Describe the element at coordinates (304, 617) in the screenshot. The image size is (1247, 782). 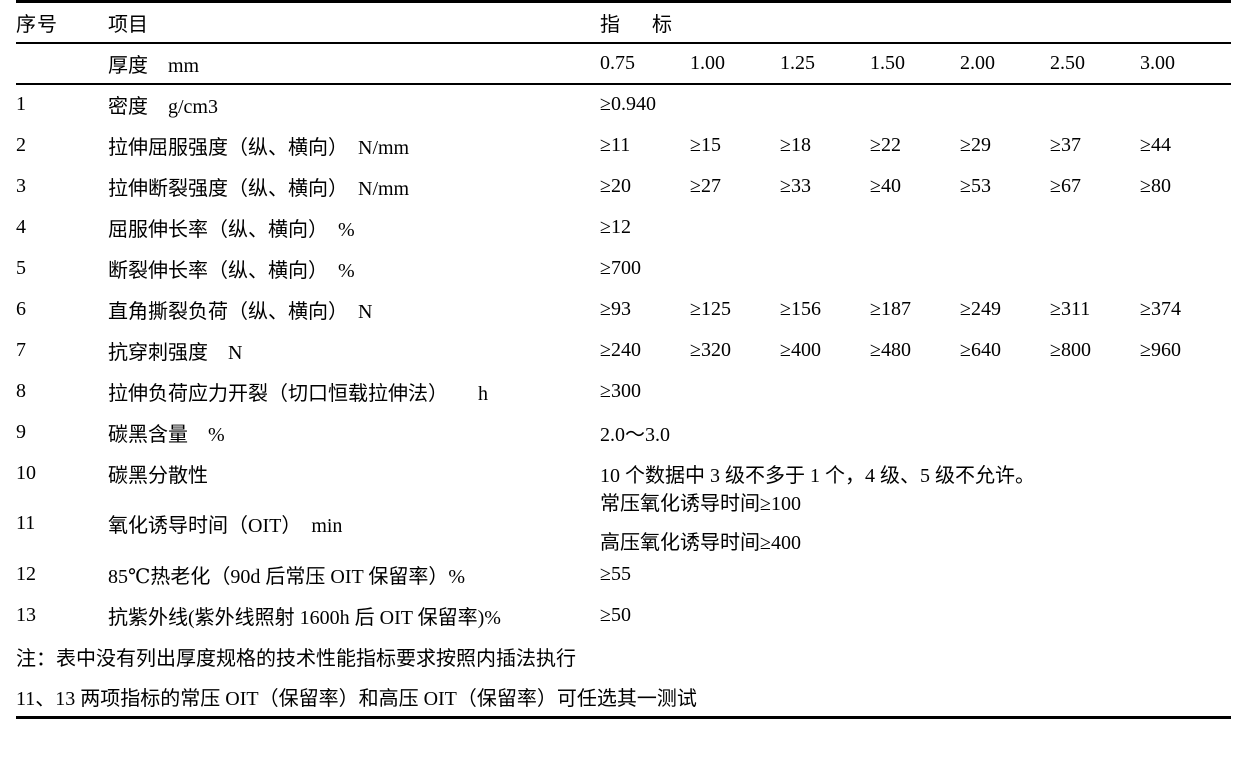
I see `row-item-label: 抗紫外线(紫外线照射 1600h 后 OIT 保留率)%` at that location.